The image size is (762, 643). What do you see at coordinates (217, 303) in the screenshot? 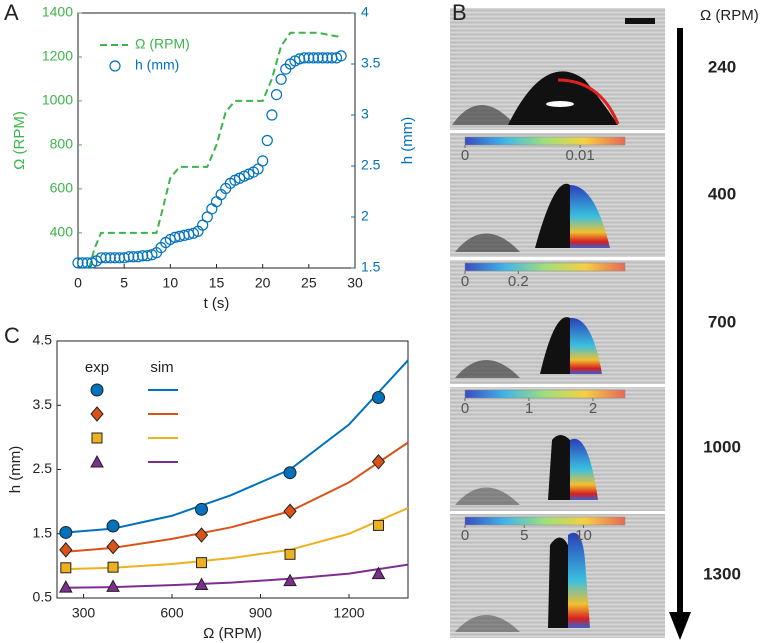
I see `x-axis-label: t (s)` at bounding box center [217, 303].